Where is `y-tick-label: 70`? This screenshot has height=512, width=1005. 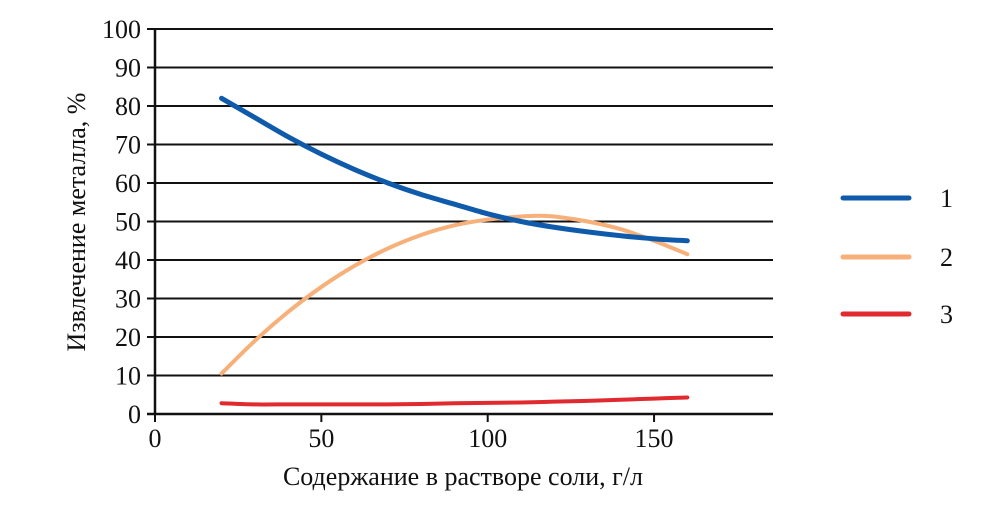
y-tick-label: 70 is located at coordinates (128, 145).